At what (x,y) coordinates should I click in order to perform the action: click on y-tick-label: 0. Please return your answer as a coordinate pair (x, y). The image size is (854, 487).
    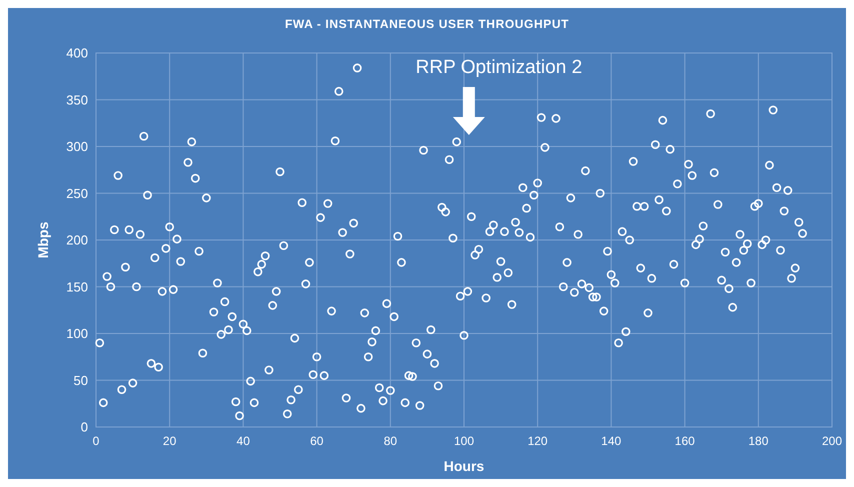
    Looking at the image, I should click on (84, 427).